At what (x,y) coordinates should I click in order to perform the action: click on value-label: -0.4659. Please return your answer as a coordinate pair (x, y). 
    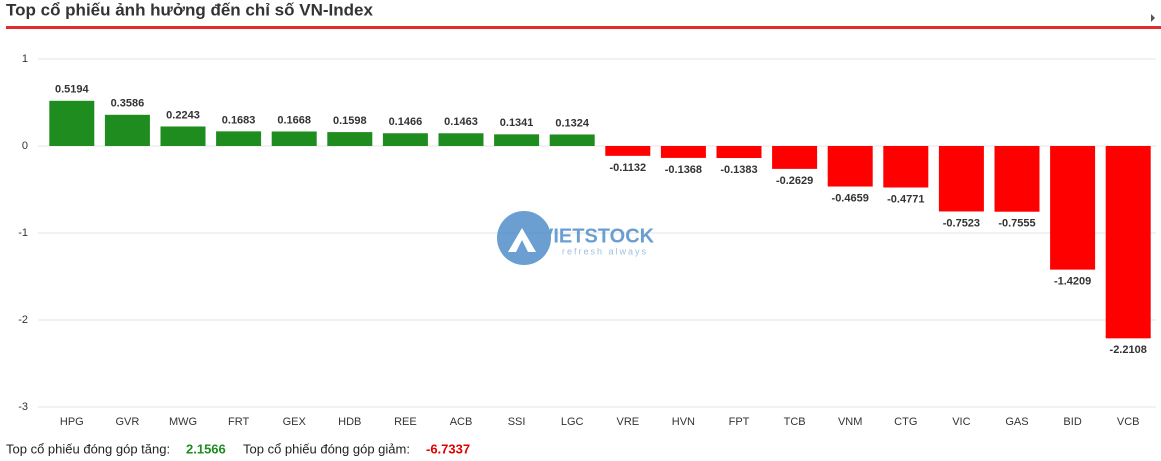
    Looking at the image, I should click on (850, 198).